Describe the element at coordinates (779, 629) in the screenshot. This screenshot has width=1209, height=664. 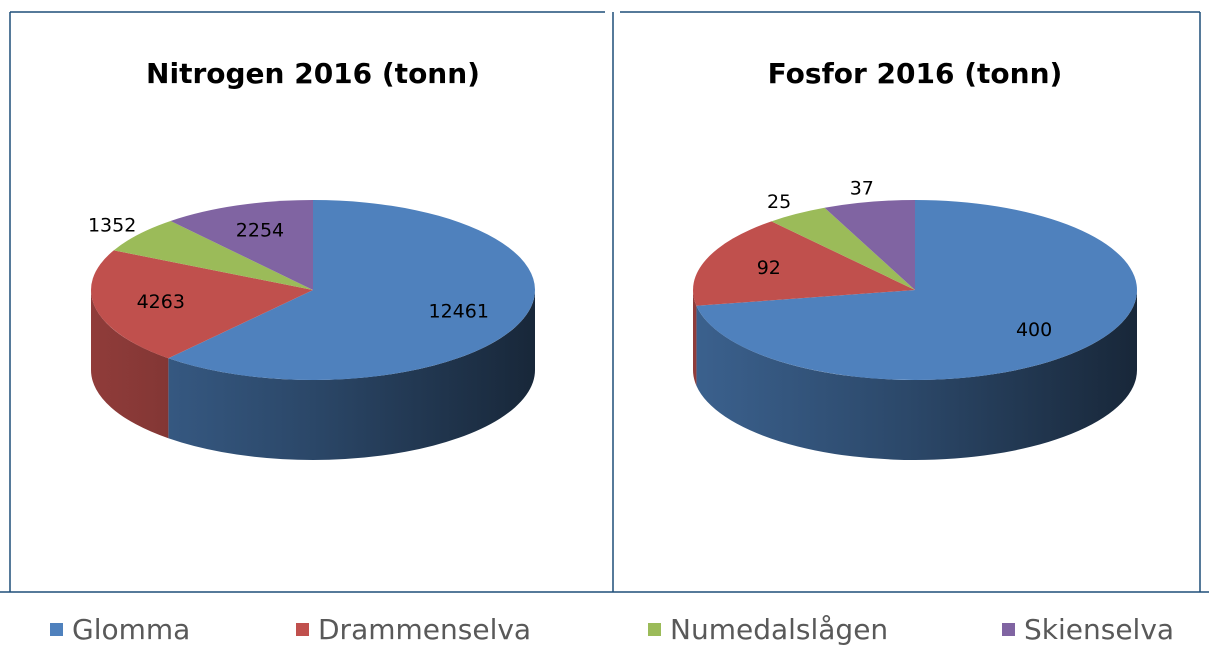
I see `legend-label: Numedalslågen` at that location.